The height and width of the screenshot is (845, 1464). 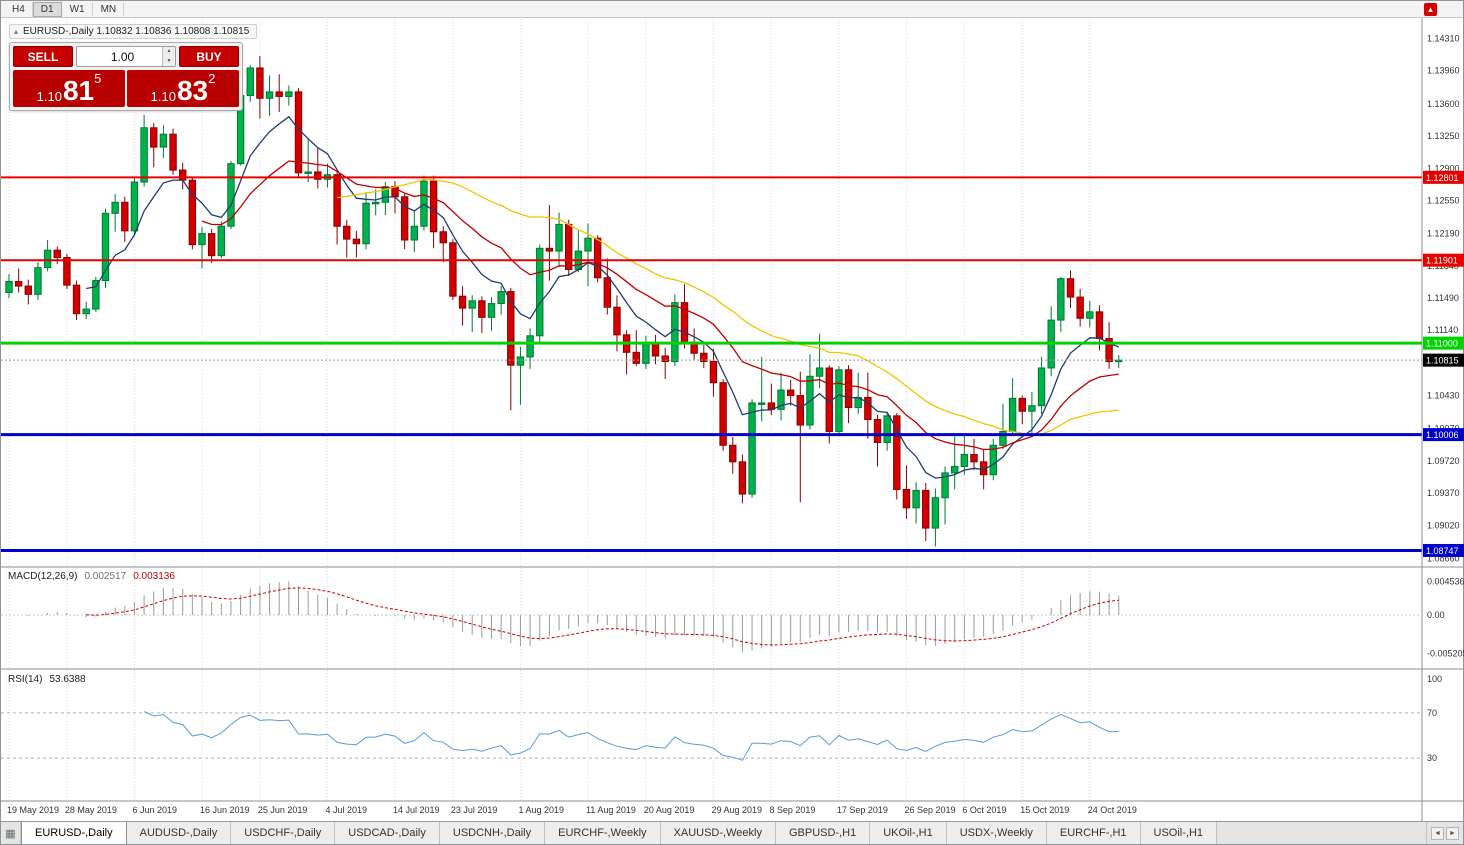 What do you see at coordinates (862, 810) in the screenshot?
I see `date-axis-label: 17 Sep 2019` at bounding box center [862, 810].